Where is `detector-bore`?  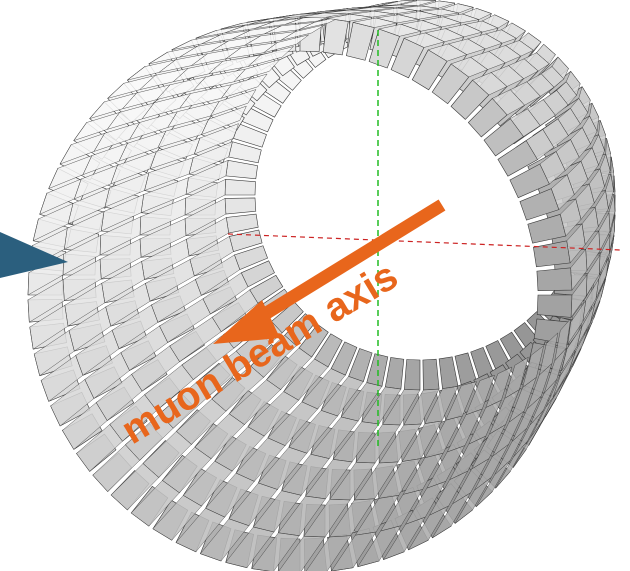 detector-bore is located at coordinates (395, 205).